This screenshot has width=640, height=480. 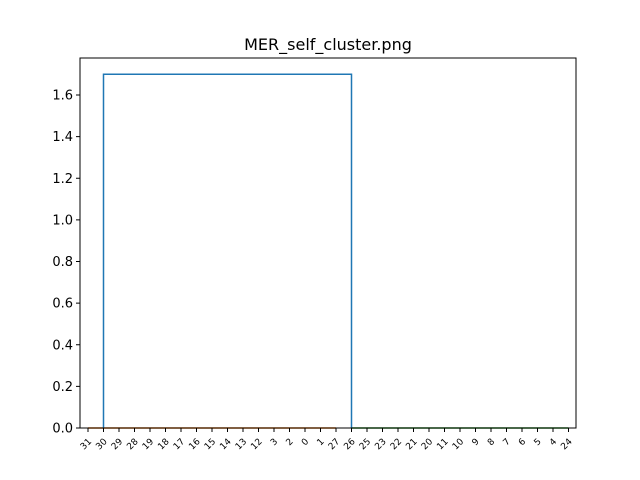 I want to click on leaf-label: 7, so click(x=506, y=442).